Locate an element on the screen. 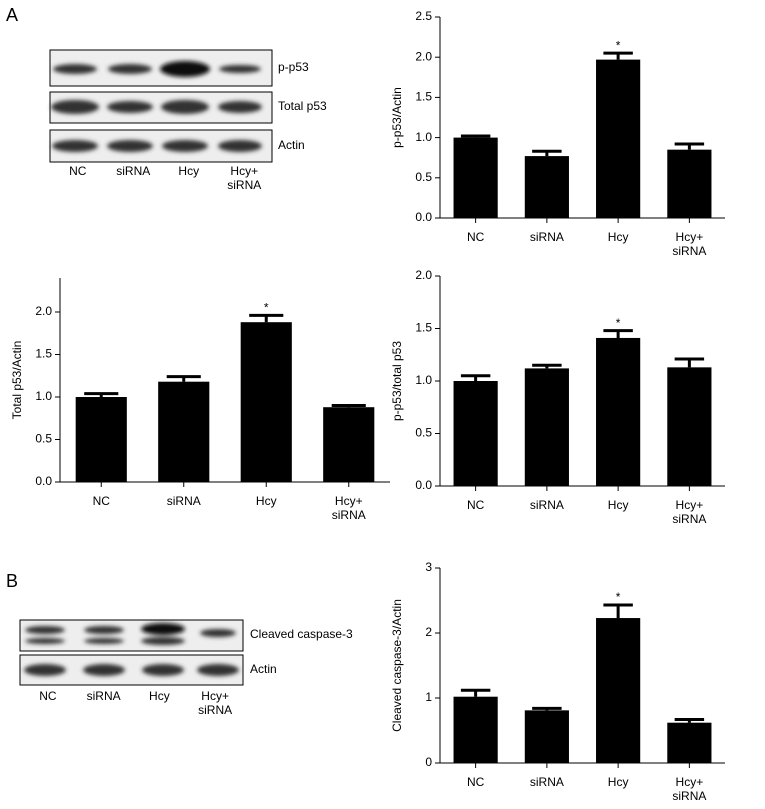 The width and height of the screenshot is (765, 809). y-axis-label: p-p53/total p53 is located at coordinates (397, 381).